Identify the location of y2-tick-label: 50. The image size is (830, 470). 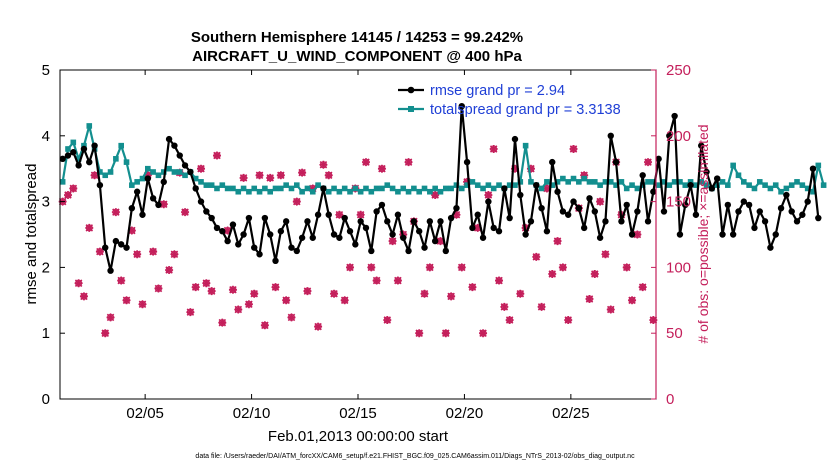
(674, 333).